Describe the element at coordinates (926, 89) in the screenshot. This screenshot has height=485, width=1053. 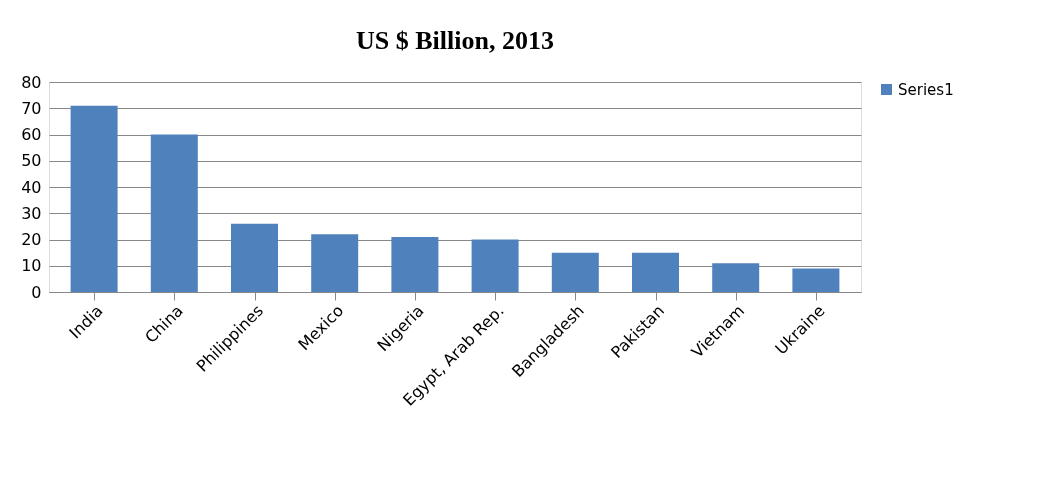
I see `legend-label: Series1` at that location.